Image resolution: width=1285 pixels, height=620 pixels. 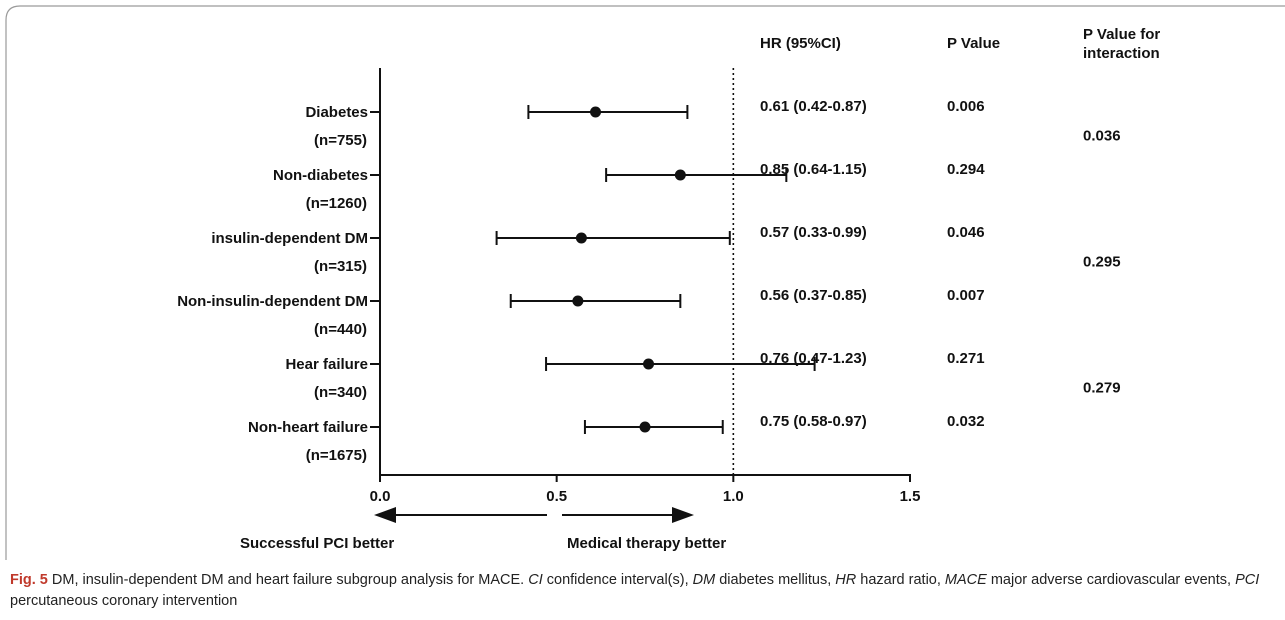 What do you see at coordinates (272, 301) in the screenshot?
I see `row-label: Non-insulin-dependent DM` at bounding box center [272, 301].